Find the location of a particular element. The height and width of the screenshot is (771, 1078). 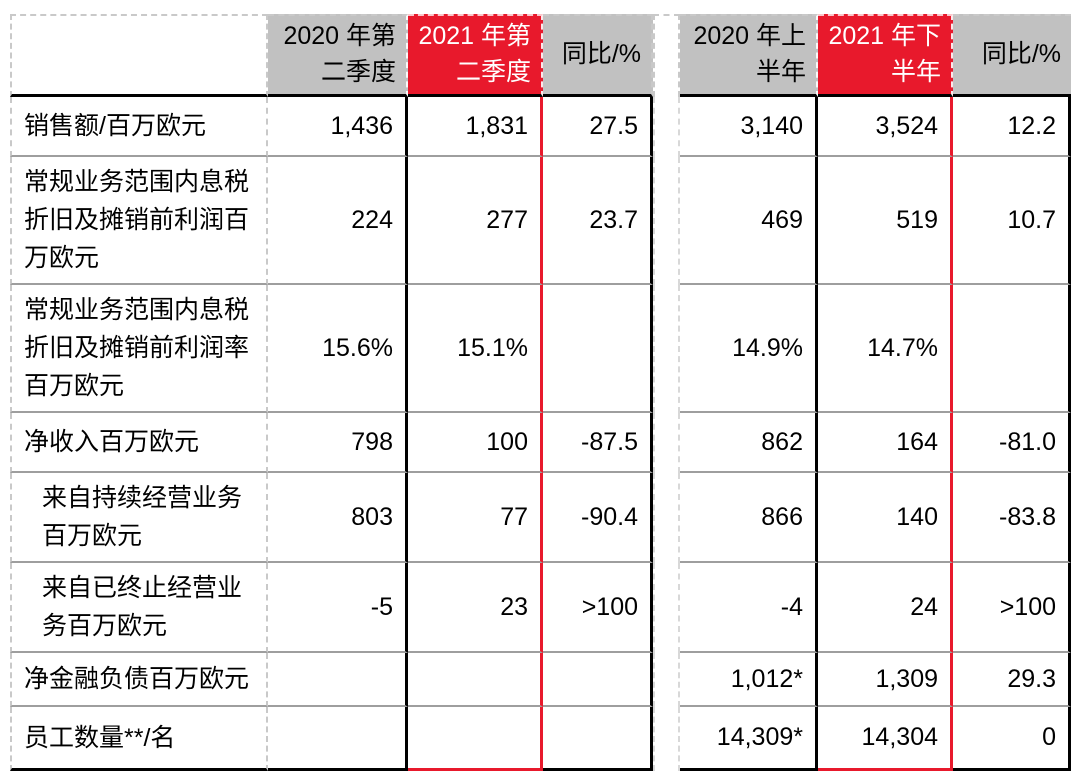

cell-q2-2020: 224 is located at coordinates (338, 221).